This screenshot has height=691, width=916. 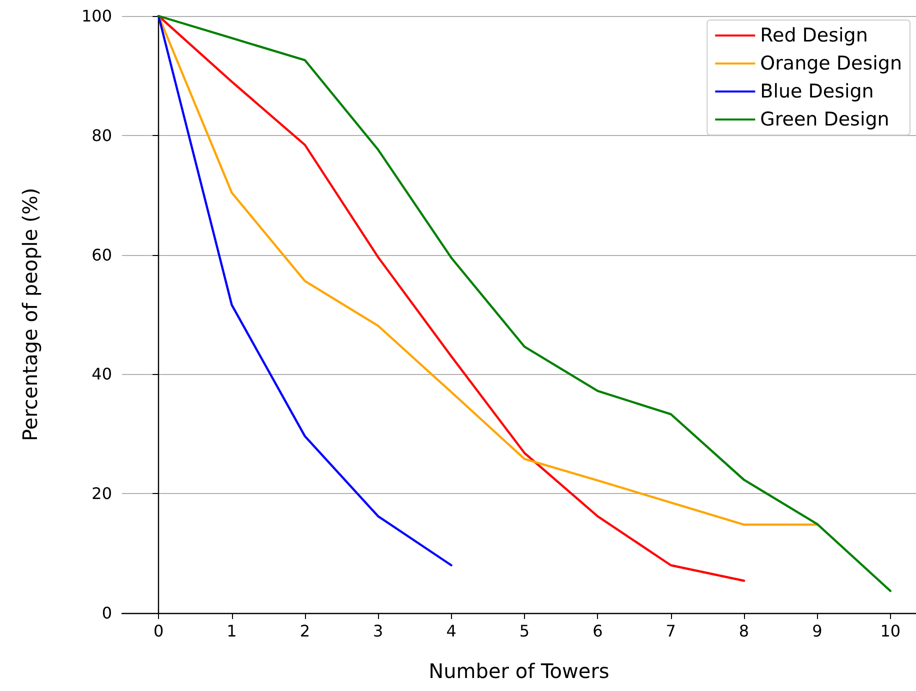 I want to click on legend-label: Blue Design, so click(x=817, y=91).